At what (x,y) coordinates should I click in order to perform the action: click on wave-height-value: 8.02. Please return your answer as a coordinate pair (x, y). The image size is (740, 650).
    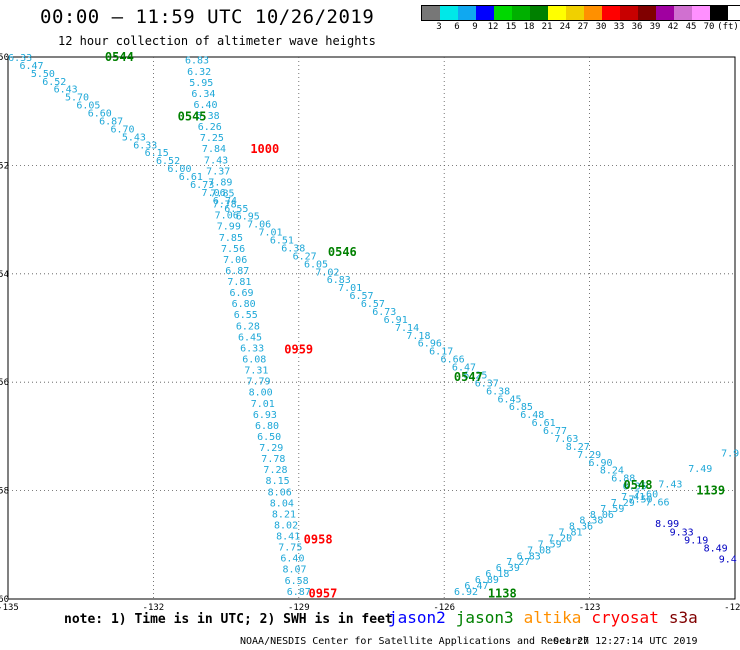
    Looking at the image, I should click on (286, 525).